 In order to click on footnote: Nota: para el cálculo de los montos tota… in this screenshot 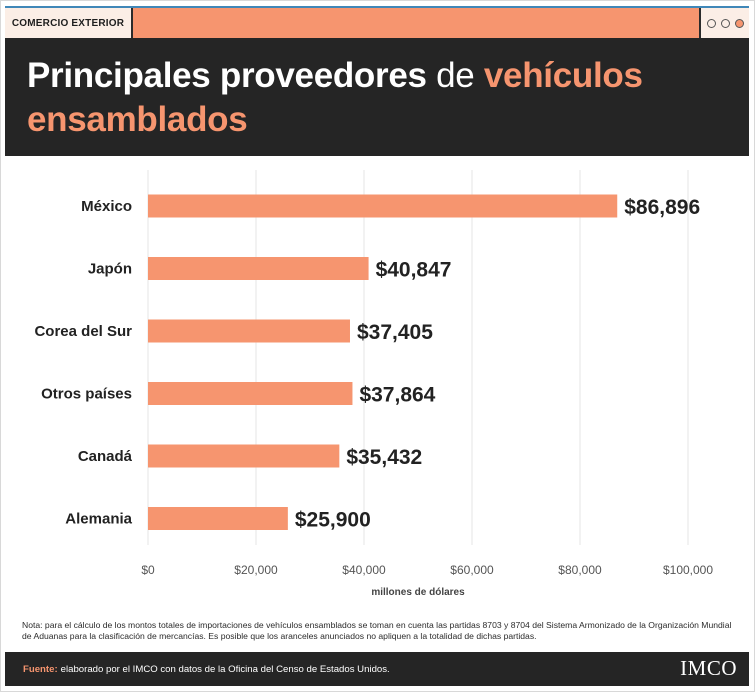, I will do `click(377, 630)`.